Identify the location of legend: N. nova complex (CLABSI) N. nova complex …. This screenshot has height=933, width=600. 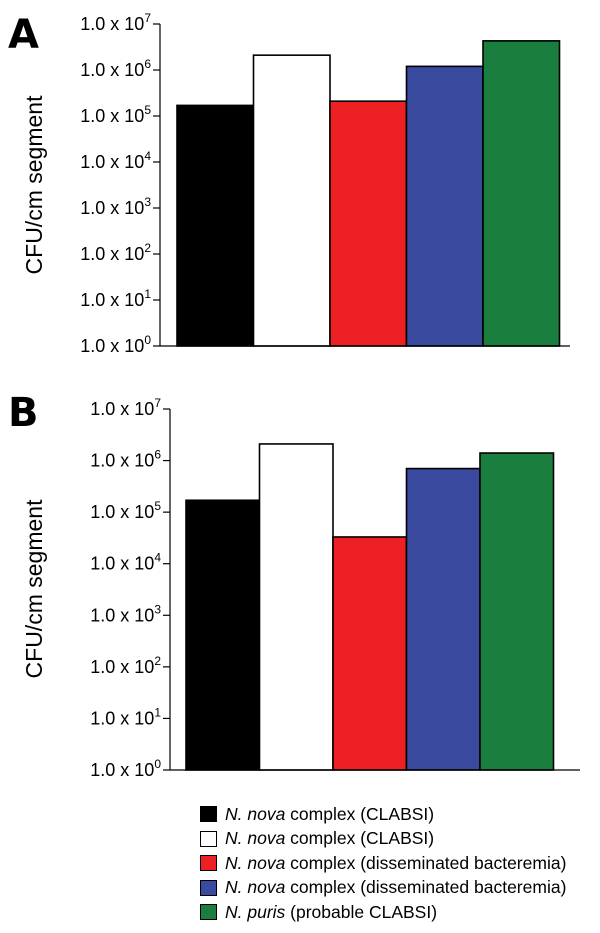
(383, 863).